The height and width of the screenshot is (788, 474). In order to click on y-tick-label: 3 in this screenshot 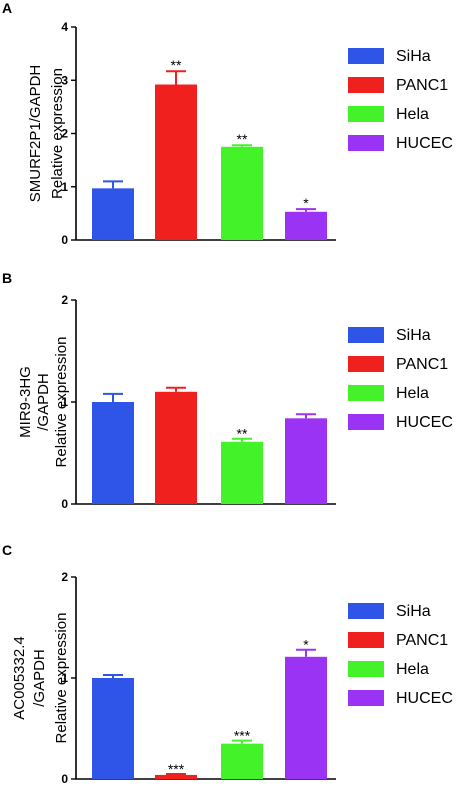, I will do `click(64, 80)`.